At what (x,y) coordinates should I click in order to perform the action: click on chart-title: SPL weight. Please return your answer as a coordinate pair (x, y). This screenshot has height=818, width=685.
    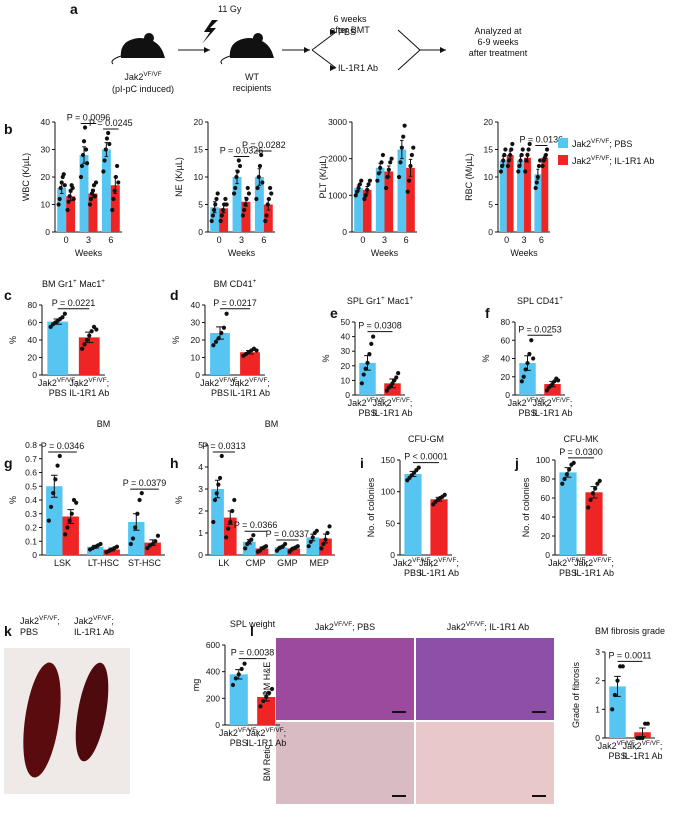
    Looking at the image, I should click on (253, 624).